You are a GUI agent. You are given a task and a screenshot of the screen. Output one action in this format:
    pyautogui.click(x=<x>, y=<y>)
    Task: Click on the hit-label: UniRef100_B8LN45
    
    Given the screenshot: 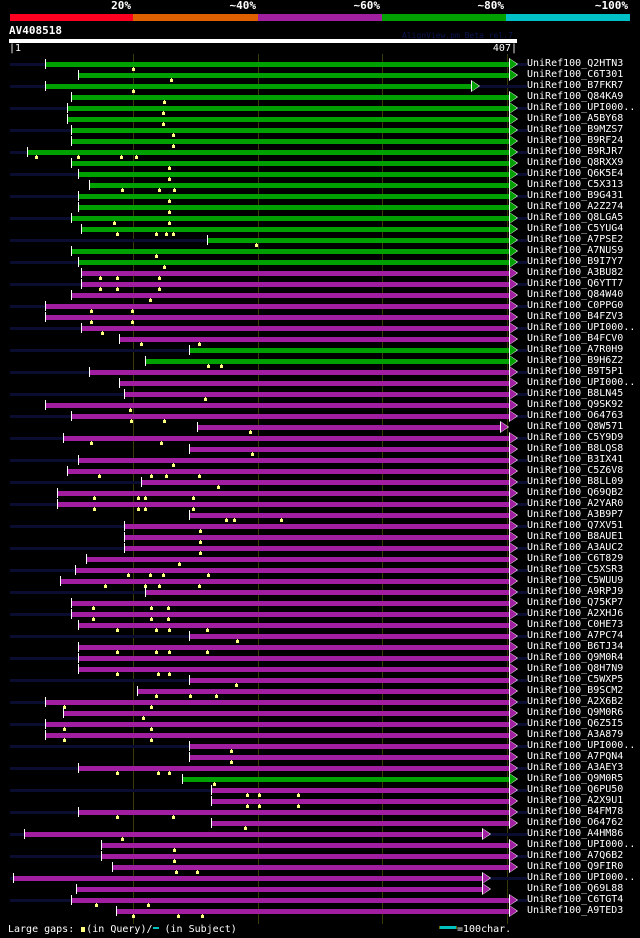 What is the action you would take?
    pyautogui.click(x=575, y=393)
    